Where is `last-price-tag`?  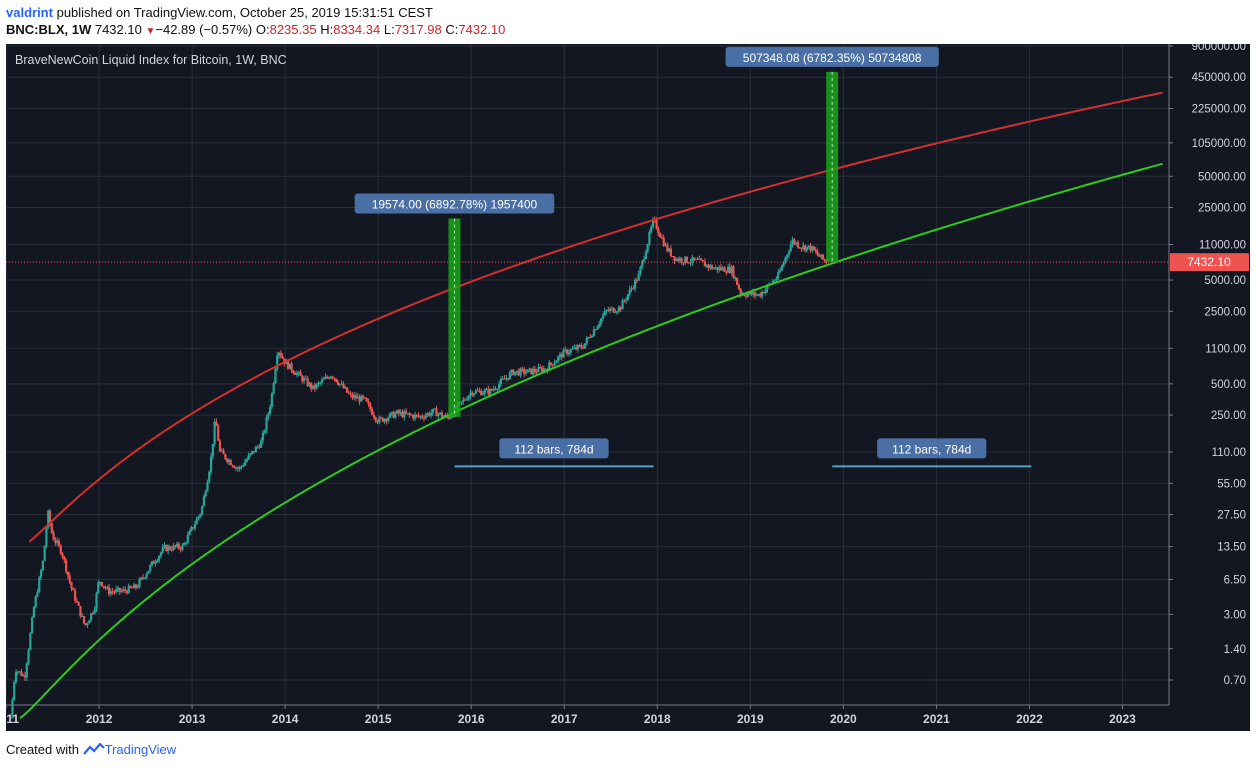
last-price-tag is located at coordinates (1209, 262).